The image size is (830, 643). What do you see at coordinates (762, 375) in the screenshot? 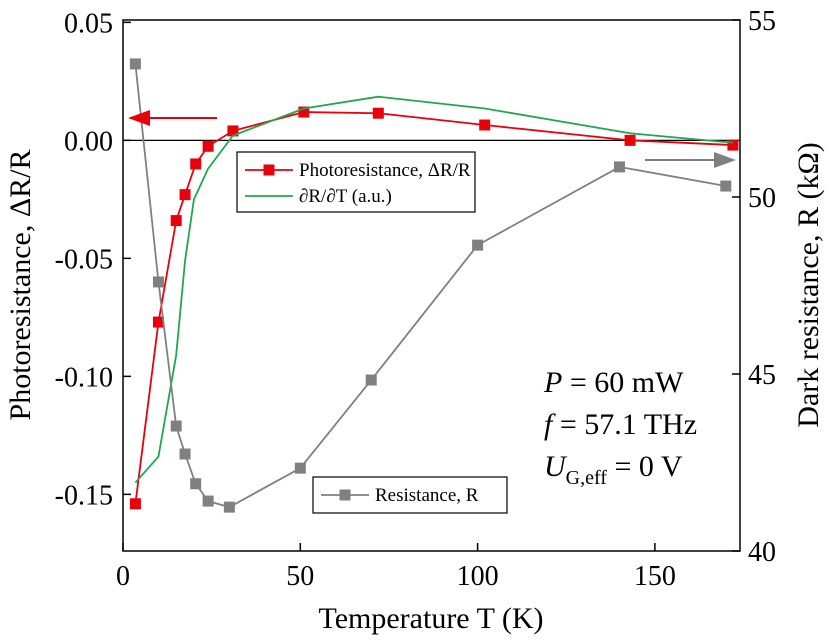
I see `y2-tick-label: 45` at bounding box center [762, 375].